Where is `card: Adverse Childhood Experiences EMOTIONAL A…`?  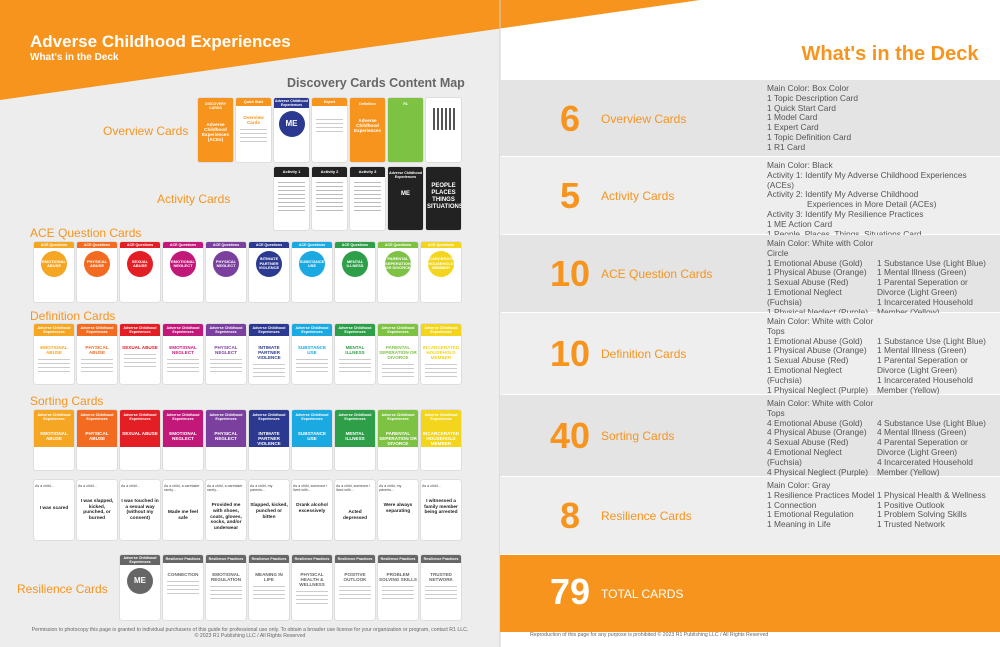
card: Adverse Childhood Experiences EMOTIONAL A… is located at coordinates (54, 354).